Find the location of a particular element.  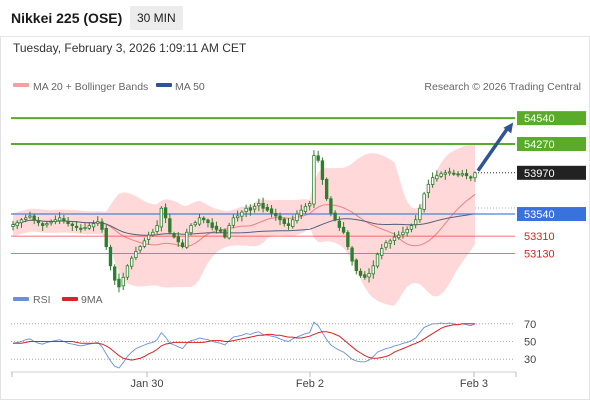

timeframe-button: 30 MIN is located at coordinates (156, 18).